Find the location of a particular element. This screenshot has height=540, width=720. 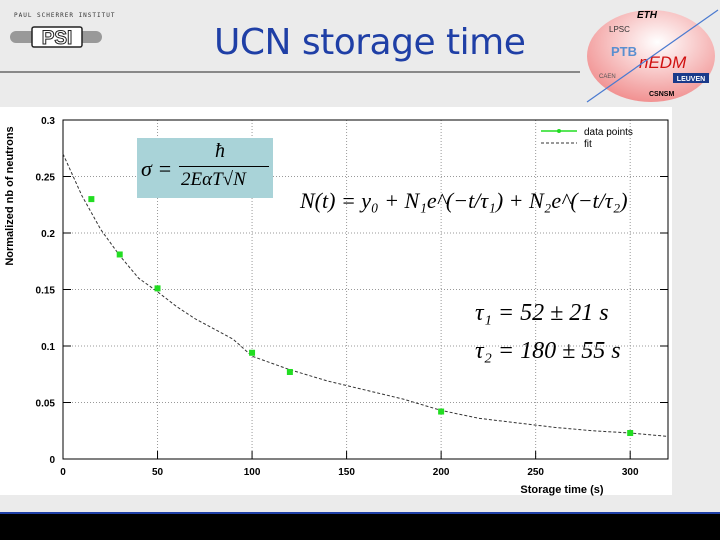

sigma-denominator: 2EαT√N is located at coordinates (213, 179).